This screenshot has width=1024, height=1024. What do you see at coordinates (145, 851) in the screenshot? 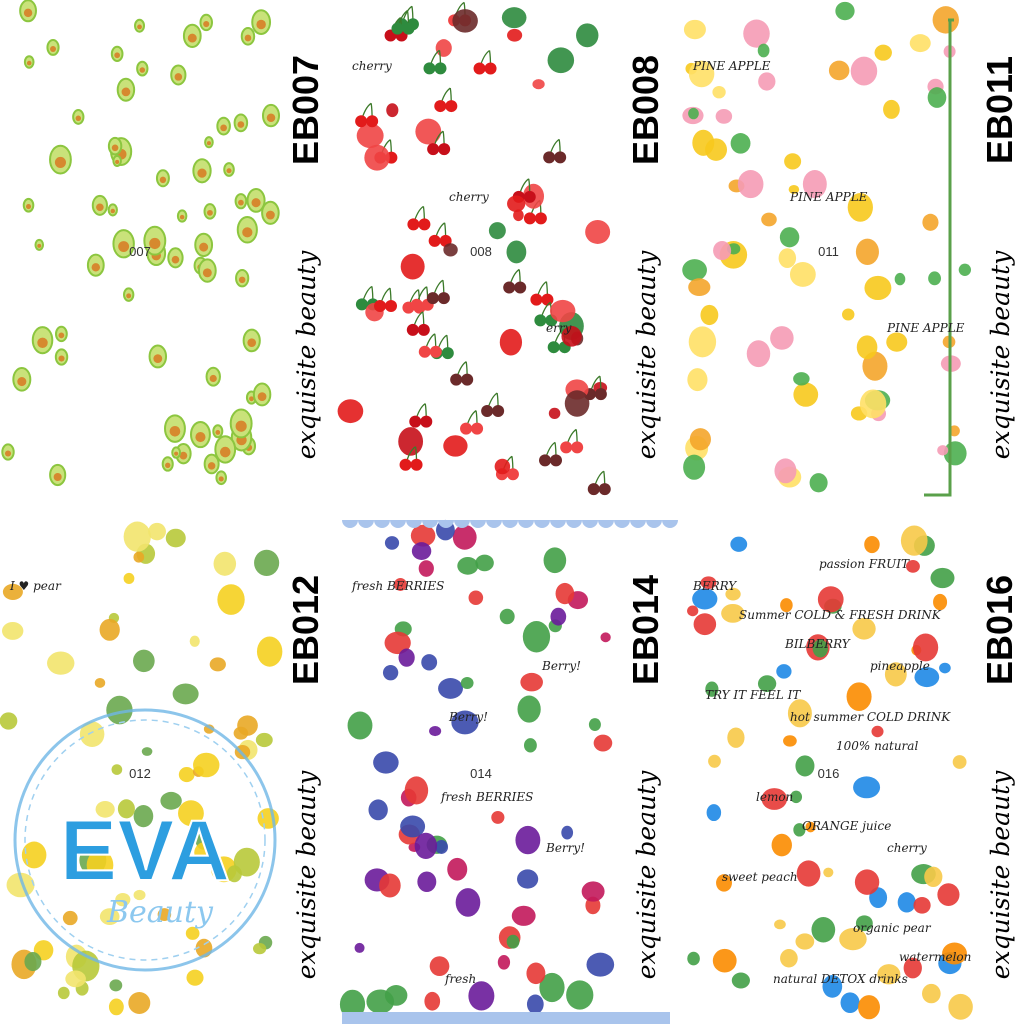
I see `watermark-title: EVA` at bounding box center [145, 851].